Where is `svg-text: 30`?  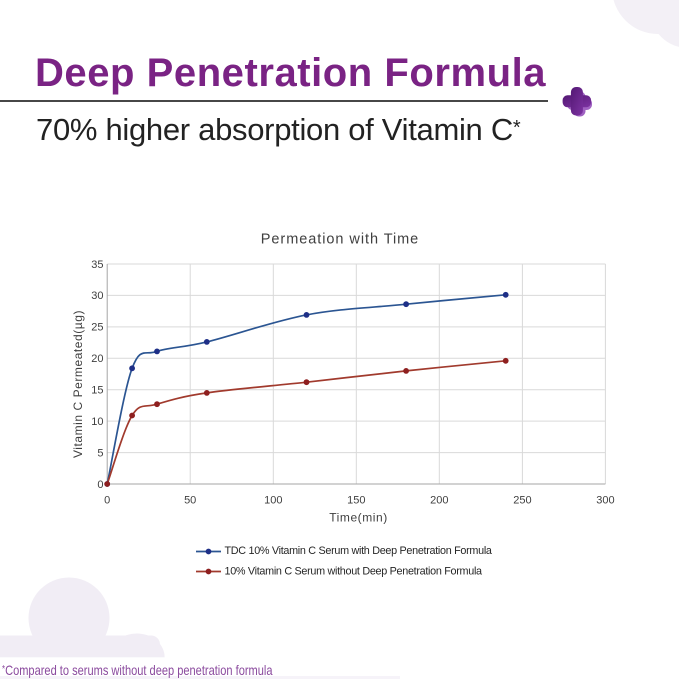
svg-text: 30 is located at coordinates (97, 296).